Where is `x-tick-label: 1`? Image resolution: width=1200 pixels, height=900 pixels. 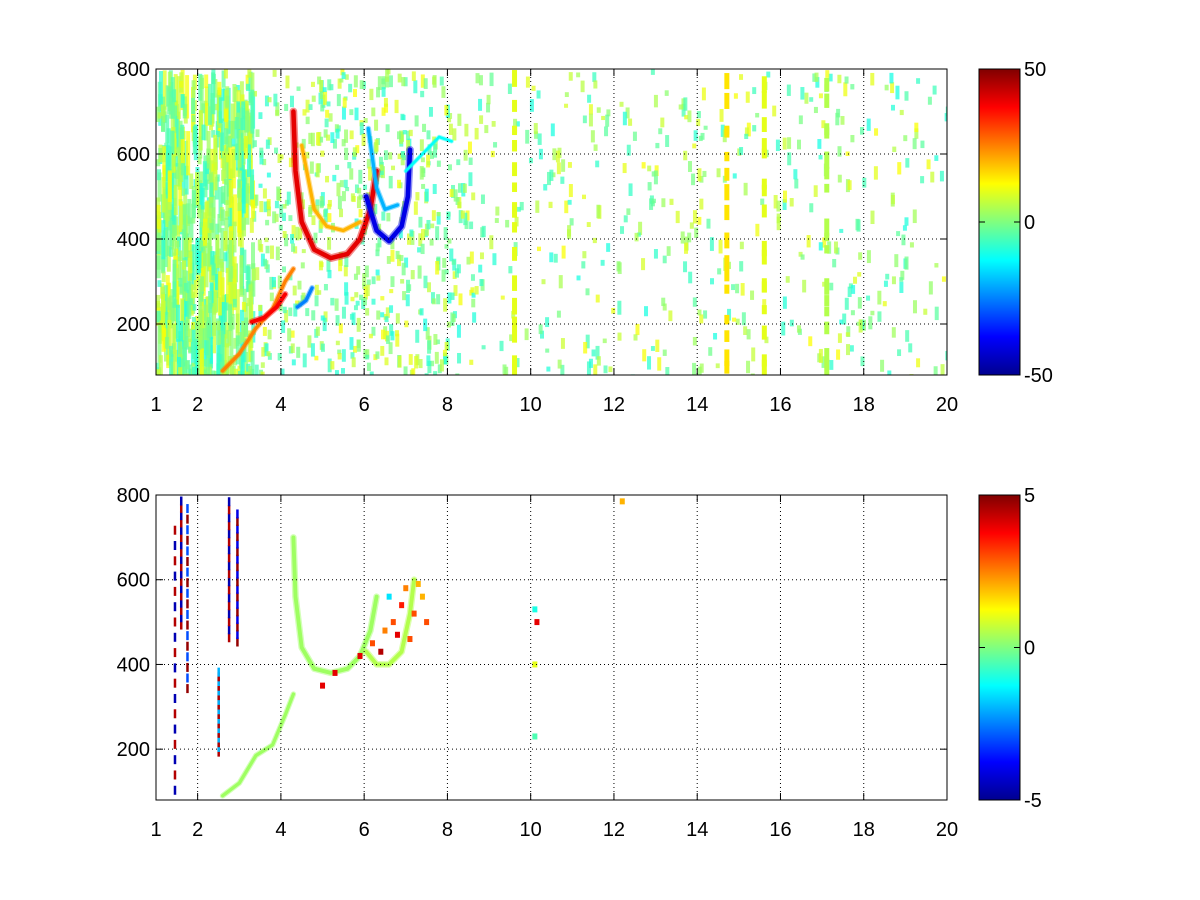
x-tick-label: 1 is located at coordinates (155, 830).